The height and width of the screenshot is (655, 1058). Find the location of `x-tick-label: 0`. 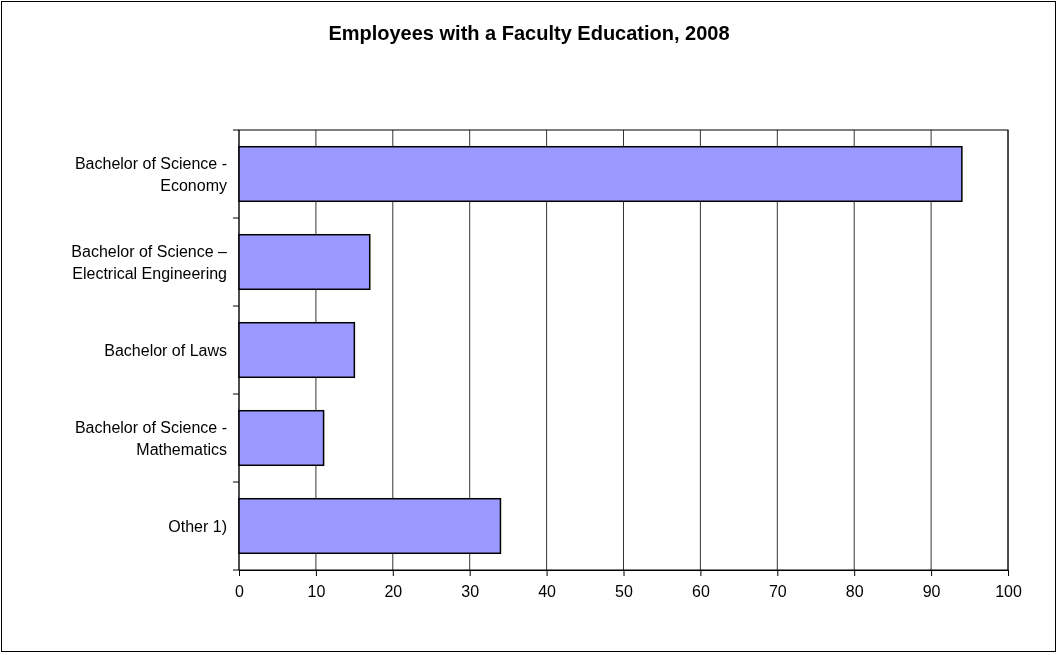

x-tick-label: 0 is located at coordinates (240, 591).